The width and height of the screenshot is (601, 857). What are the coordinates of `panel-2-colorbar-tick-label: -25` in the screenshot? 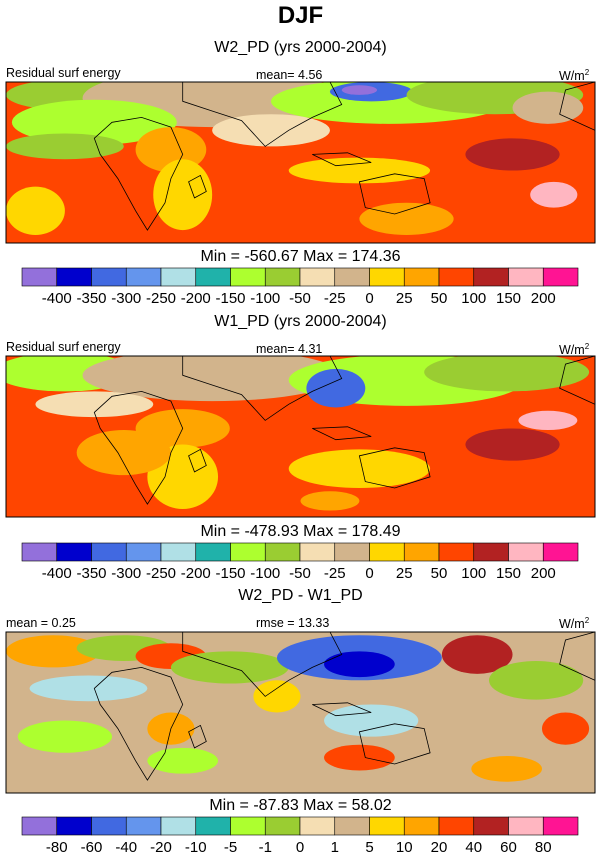 It's located at (335, 573).